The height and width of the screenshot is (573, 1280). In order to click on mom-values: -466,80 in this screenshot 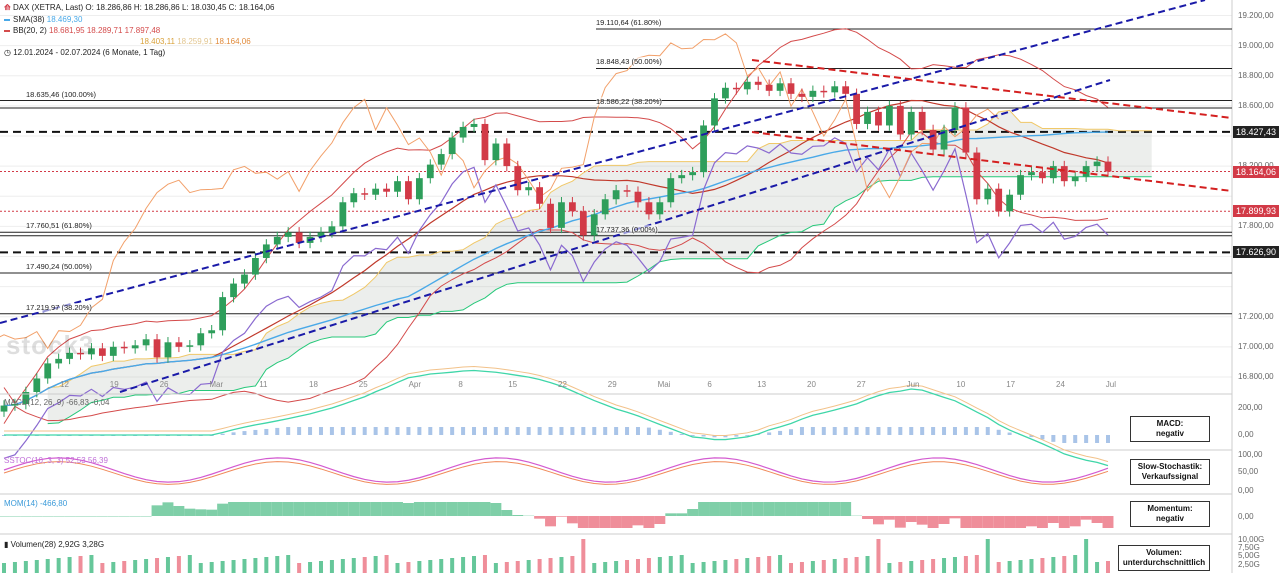, I will do `click(54, 503)`.